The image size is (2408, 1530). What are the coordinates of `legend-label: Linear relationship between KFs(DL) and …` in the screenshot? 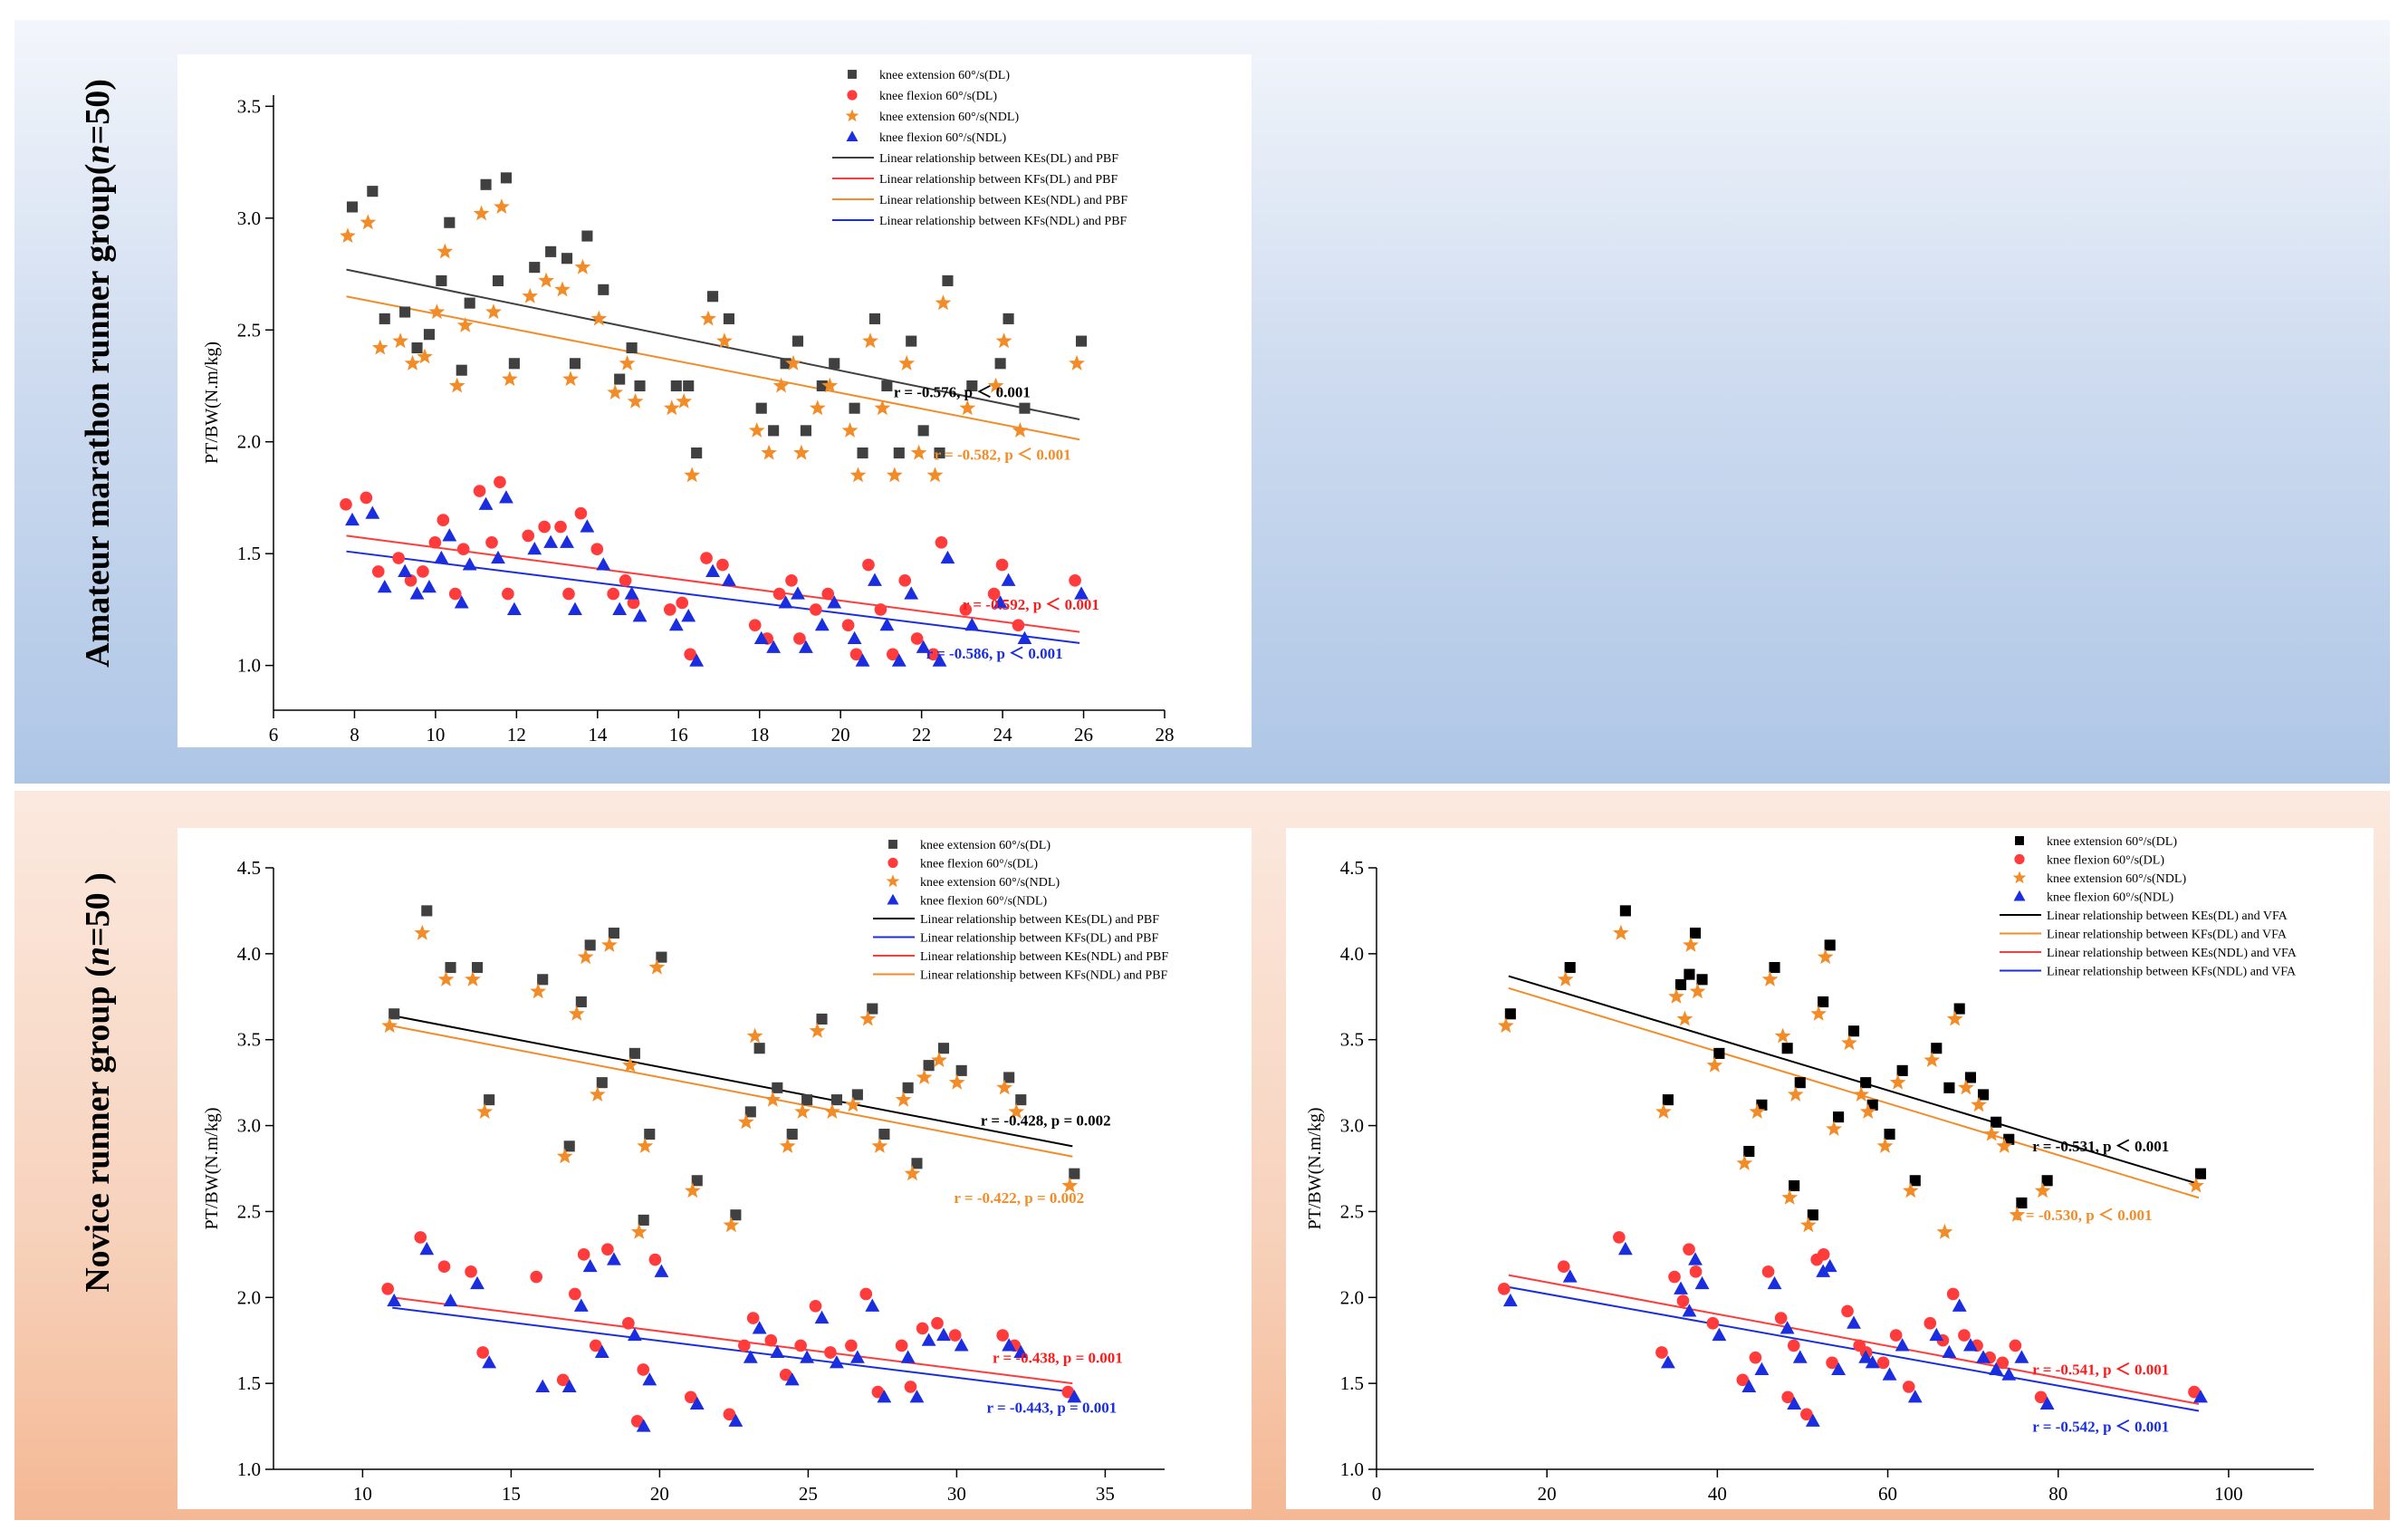 It's located at (999, 180).